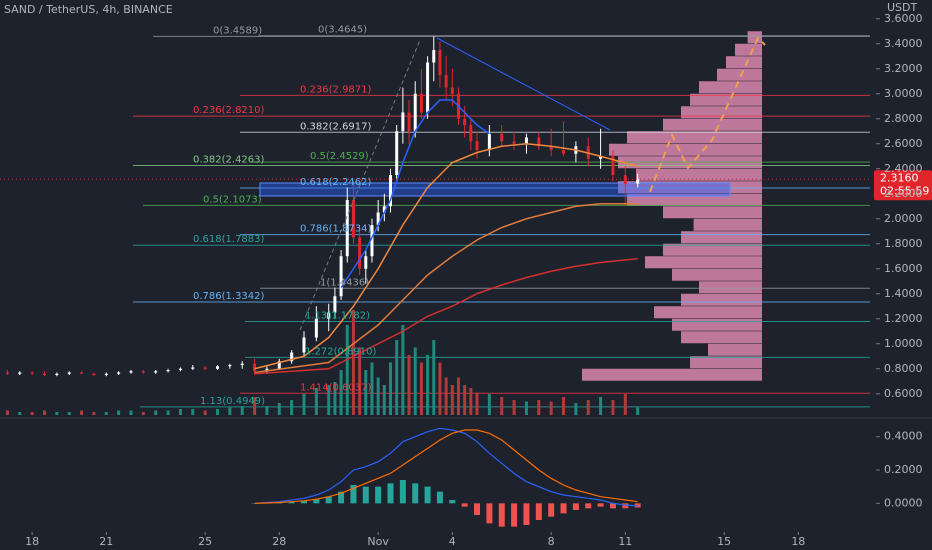 This screenshot has height=550, width=932. I want to click on x-tick-label: 18, so click(32, 541).